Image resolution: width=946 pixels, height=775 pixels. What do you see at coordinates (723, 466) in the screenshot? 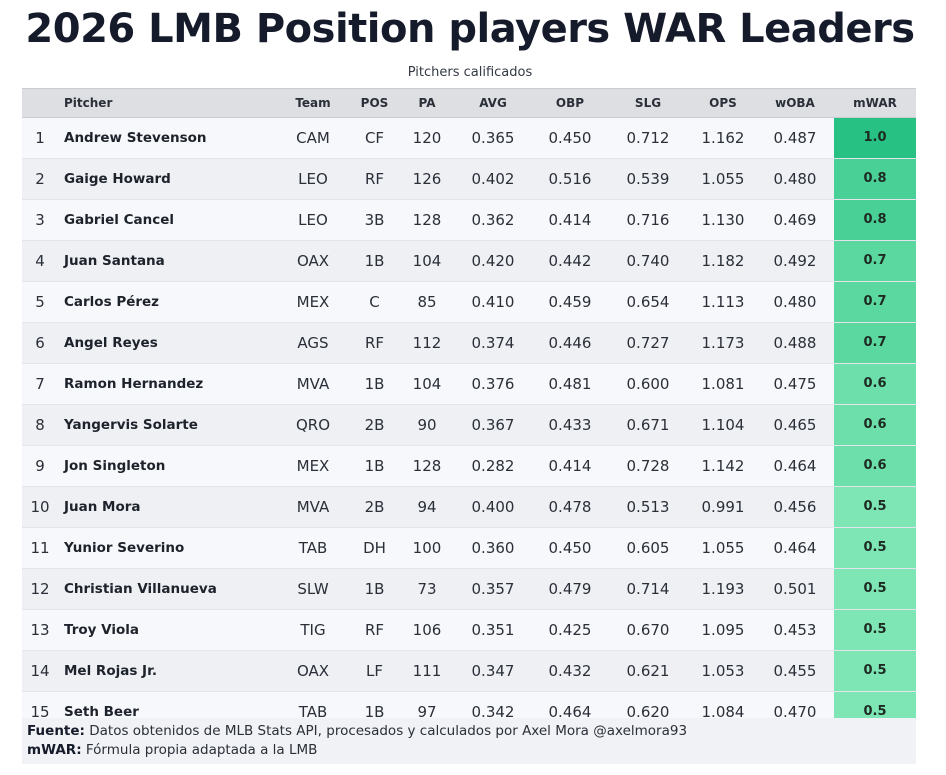
I see `ops-cell: 1.142` at bounding box center [723, 466].